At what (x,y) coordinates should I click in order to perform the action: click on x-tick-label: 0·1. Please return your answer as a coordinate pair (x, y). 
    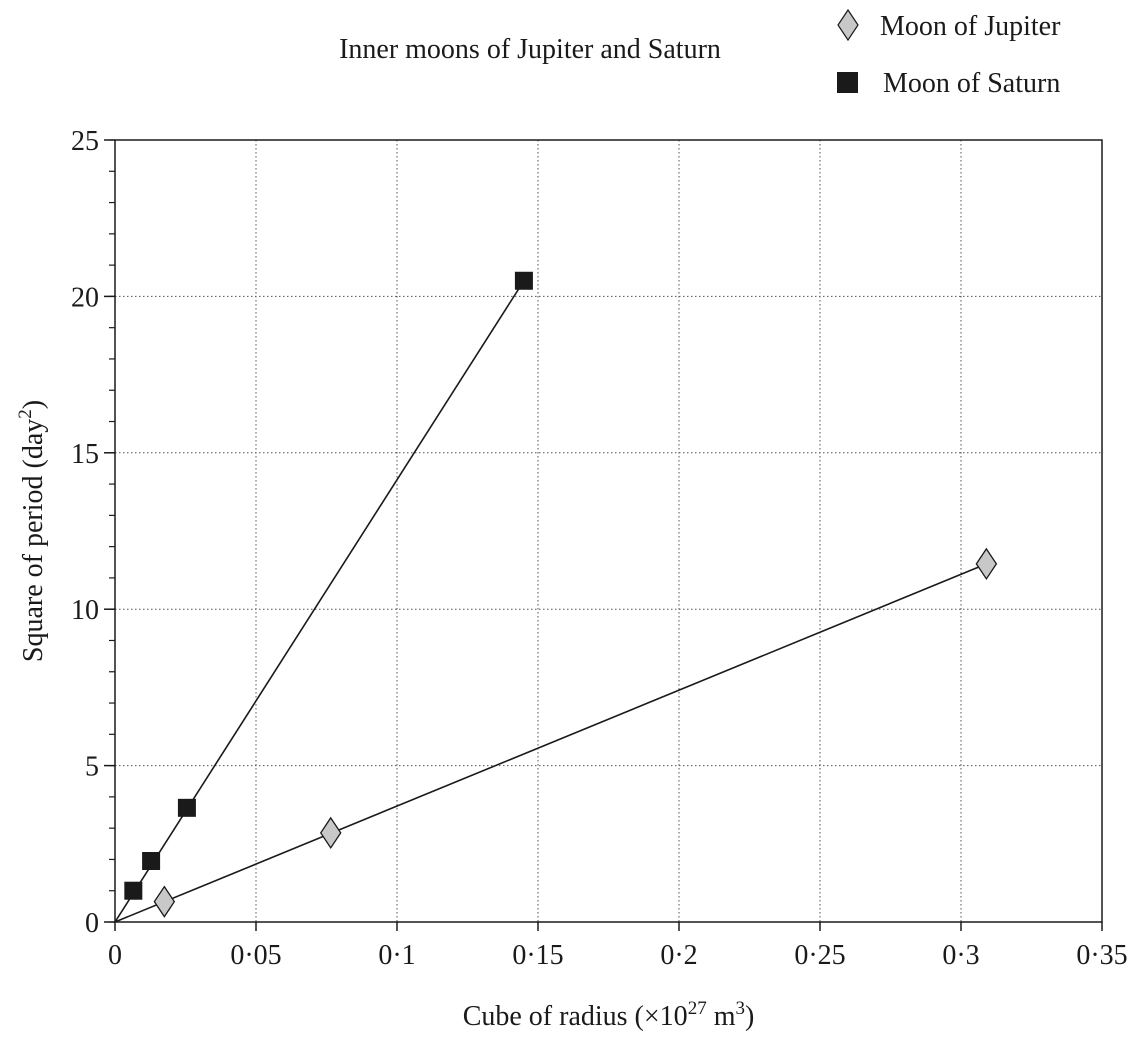
    Looking at the image, I should click on (396, 955).